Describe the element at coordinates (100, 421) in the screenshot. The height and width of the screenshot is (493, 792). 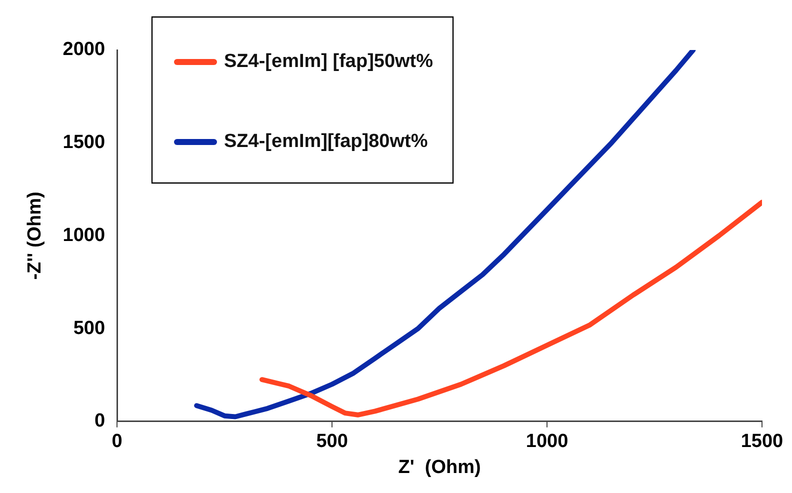
I see `y-tick-label: 0` at that location.